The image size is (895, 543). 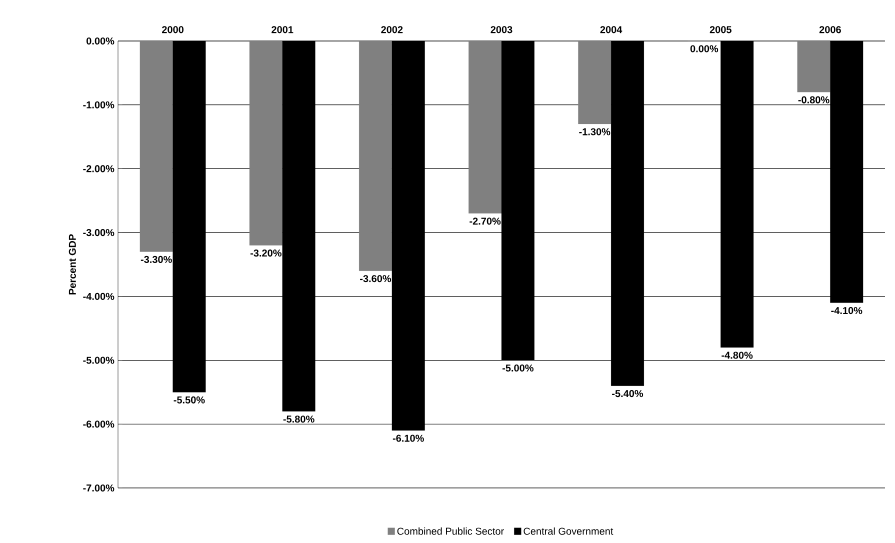 I want to click on data-label: -1.30%, so click(x=594, y=132).